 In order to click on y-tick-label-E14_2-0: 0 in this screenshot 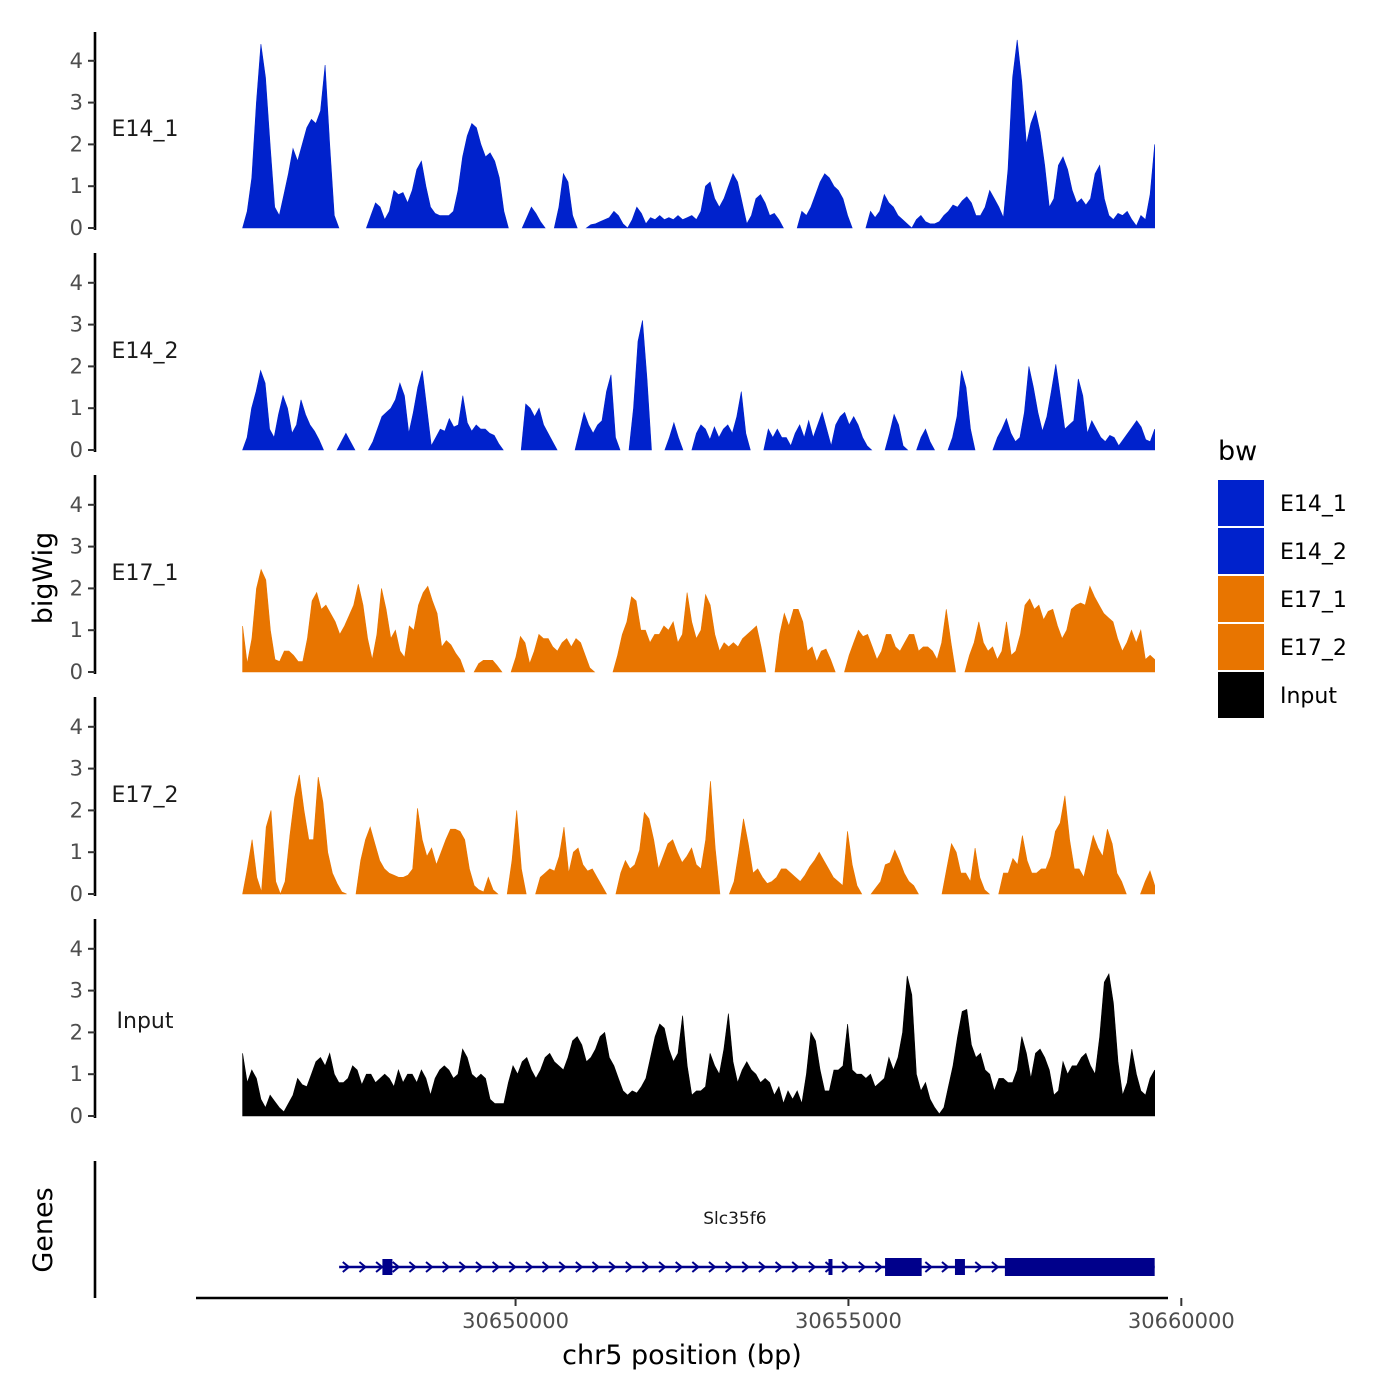, I will do `click(76, 450)`.